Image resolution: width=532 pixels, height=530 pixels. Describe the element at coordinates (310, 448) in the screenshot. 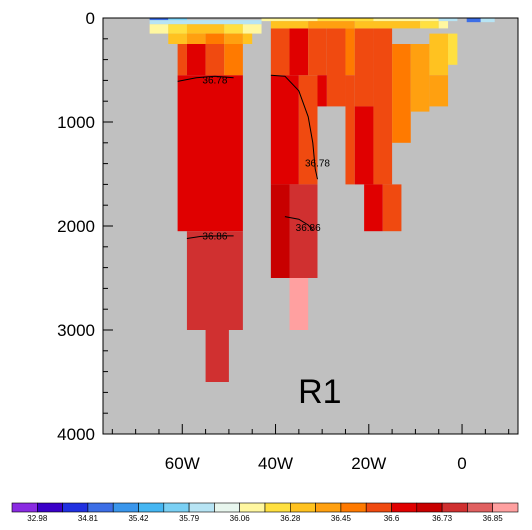

I see `x-axis: 60W 40W 20W 0` at that location.